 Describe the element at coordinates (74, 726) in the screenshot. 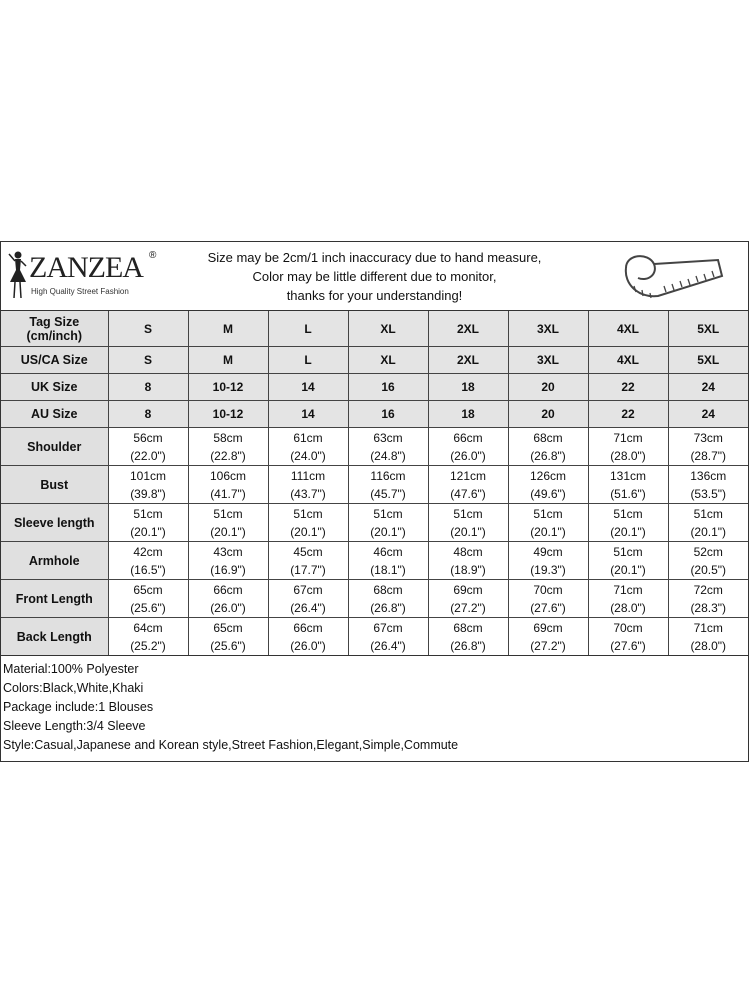

I see `note-sleeve-length: Sleeve Length:3/4 Sleeve` at that location.